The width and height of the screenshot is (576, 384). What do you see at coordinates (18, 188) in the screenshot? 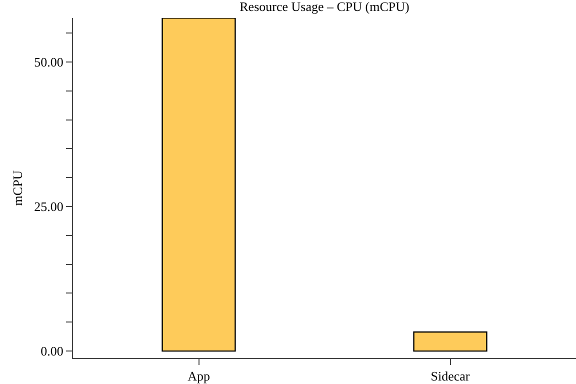
I see `y-axis-title: mCPU` at bounding box center [18, 188].